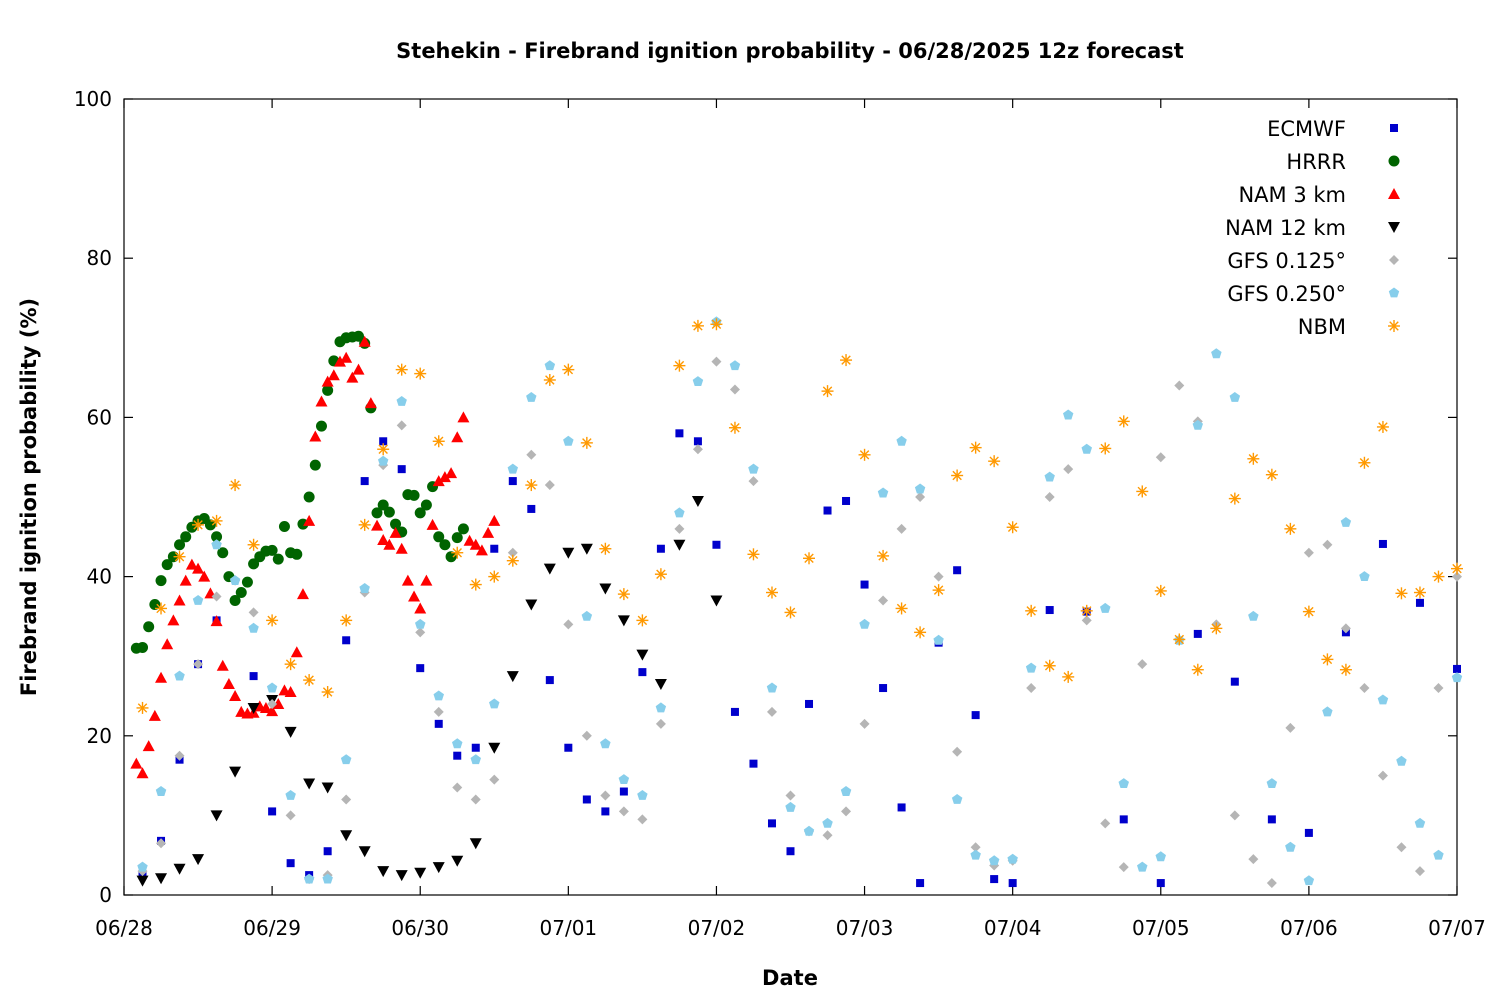 This screenshot has height=1000, width=1500. What do you see at coordinates (124, 928) in the screenshot?
I see `x-tick-label: 06/28` at bounding box center [124, 928].